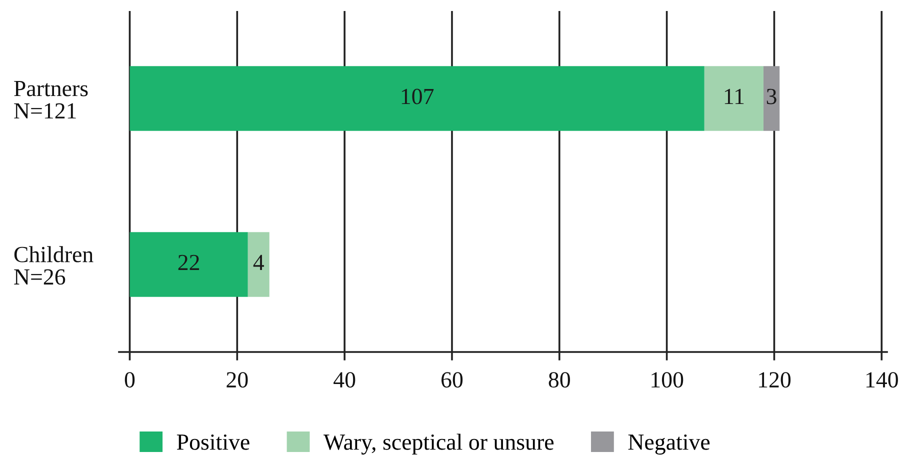  Describe the element at coordinates (54, 265) in the screenshot. I see `y-tick-label: Children N=26` at that location.